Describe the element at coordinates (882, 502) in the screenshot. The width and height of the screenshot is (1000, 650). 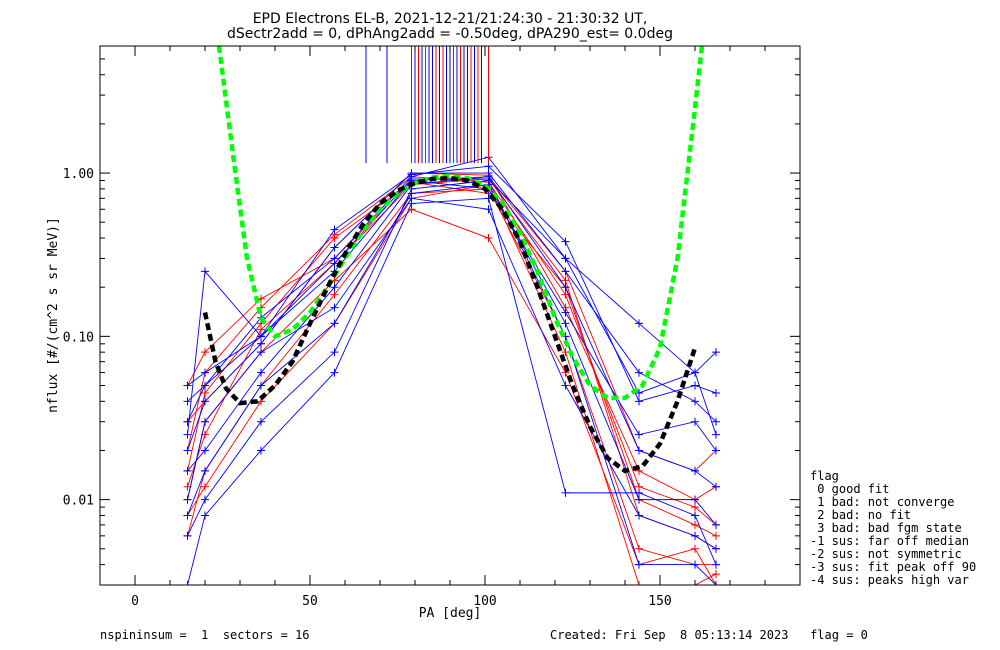
I see `legend-item: 1 bad: not converge` at that location.